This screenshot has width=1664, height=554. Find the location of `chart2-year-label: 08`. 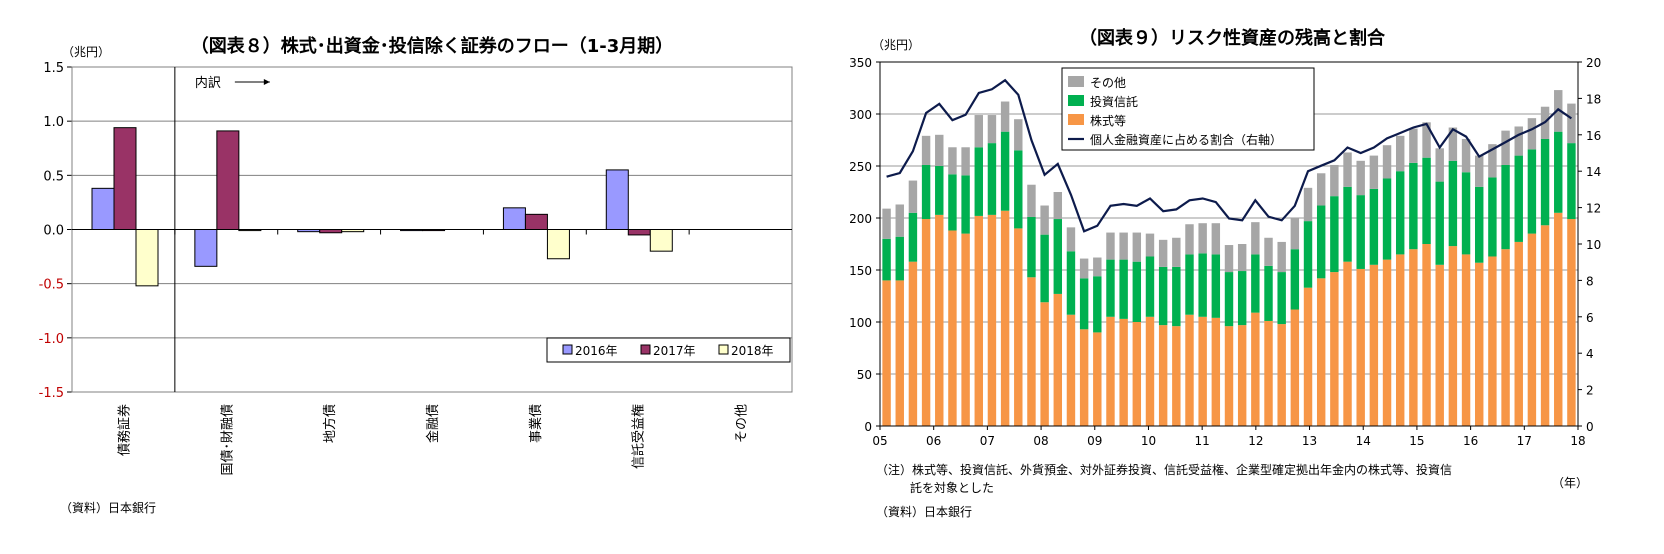

chart2-year-label: 08 is located at coordinates (1040, 441).